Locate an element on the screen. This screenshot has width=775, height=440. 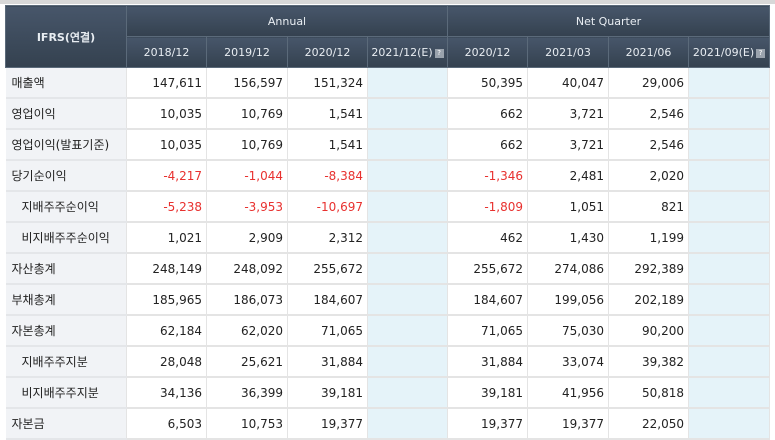
row-label: 지배주주지분 is located at coordinates (66, 362).